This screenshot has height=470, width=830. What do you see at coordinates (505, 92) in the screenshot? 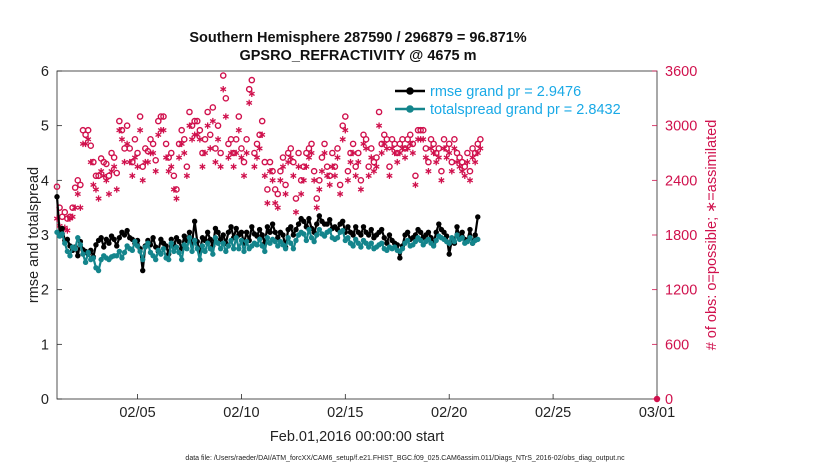
I see `legend-rmse-label: rmse grand pr = 2.9476` at bounding box center [505, 92].